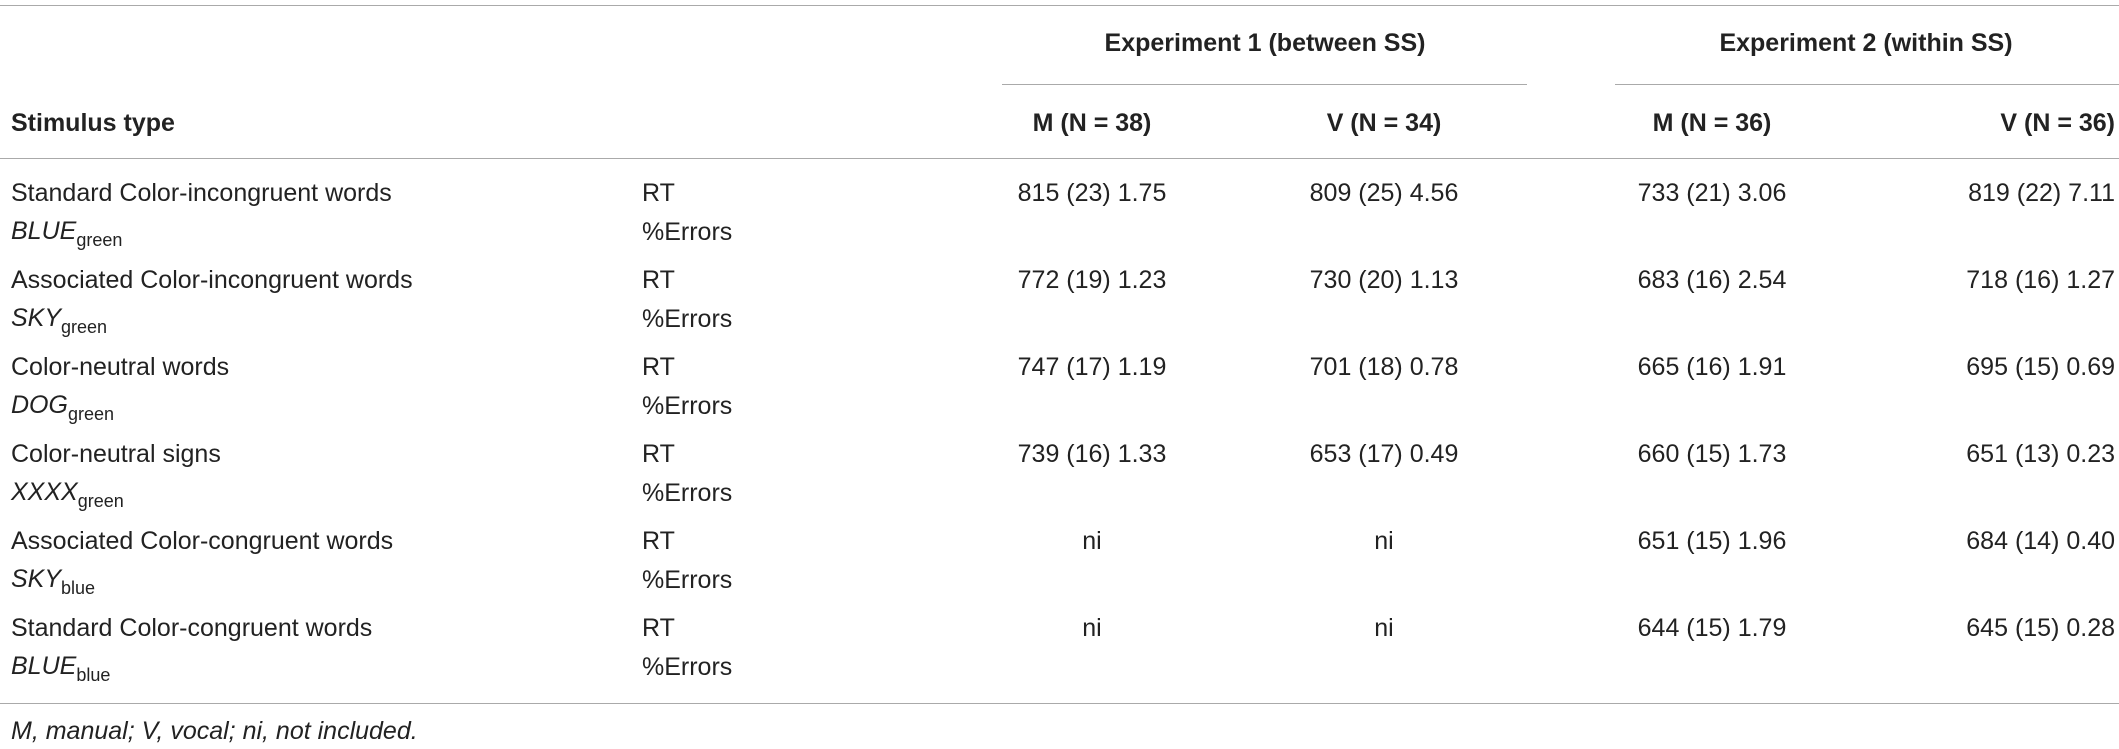 The width and height of the screenshot is (2119, 749). What do you see at coordinates (1092, 454) in the screenshot?
I see `cell-value: 739 (16) 1.33` at bounding box center [1092, 454].